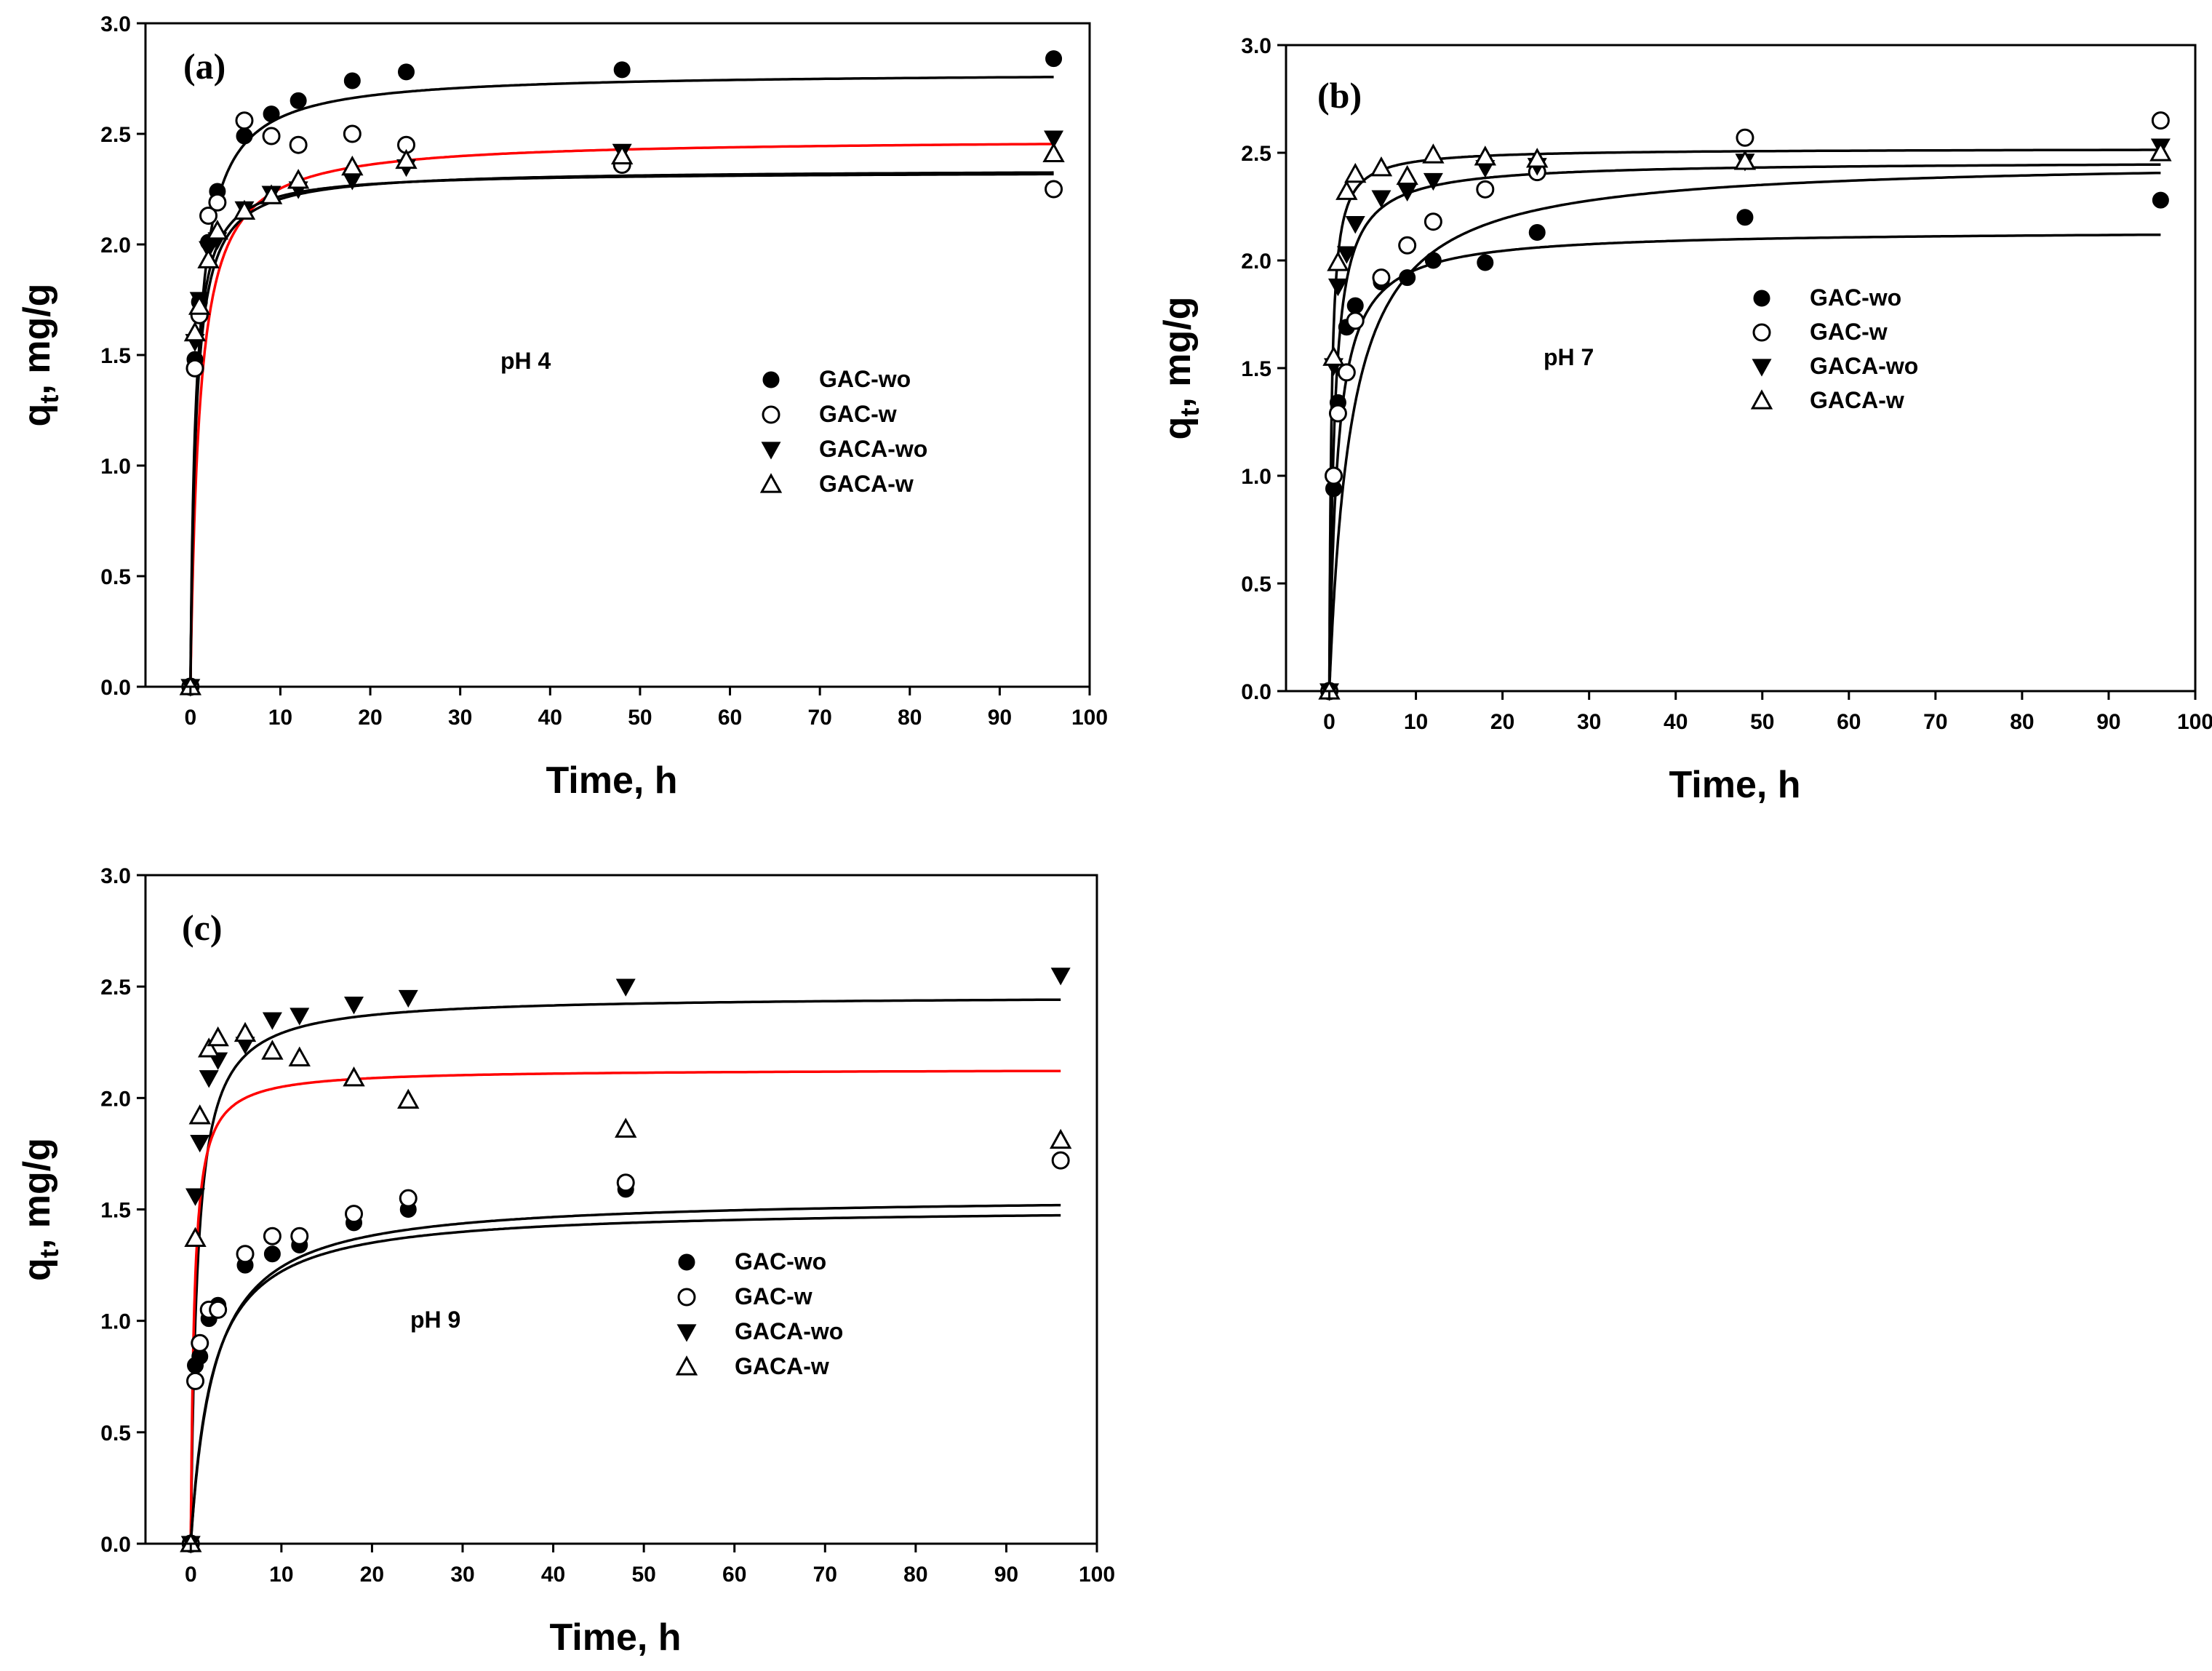 The height and width of the screenshot is (1671, 2212). I want to click on panel-c-legend-label-gaca-w: GACA-w, so click(782, 1366).